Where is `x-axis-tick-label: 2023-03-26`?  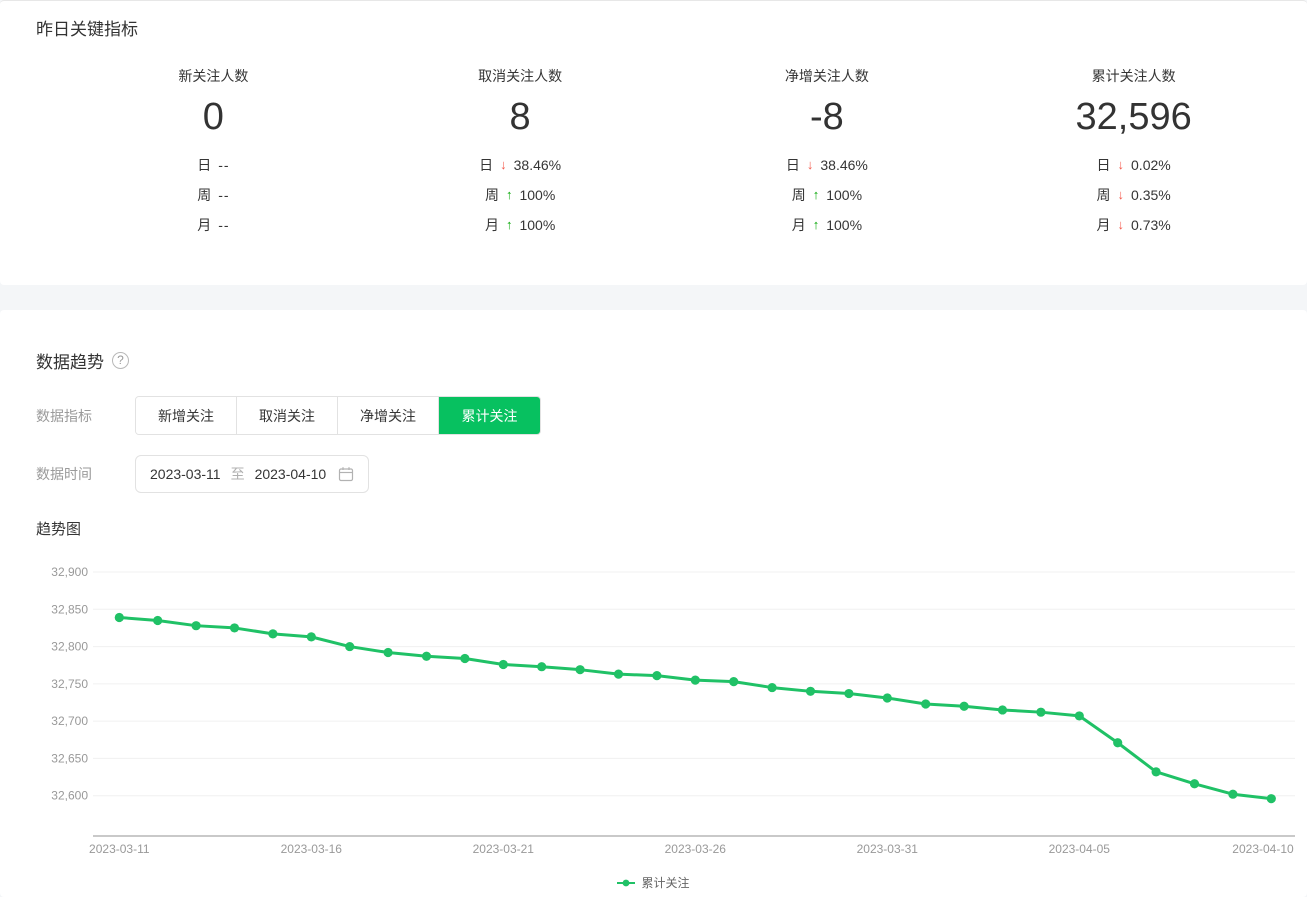 x-axis-tick-label: 2023-03-26 is located at coordinates (696, 849).